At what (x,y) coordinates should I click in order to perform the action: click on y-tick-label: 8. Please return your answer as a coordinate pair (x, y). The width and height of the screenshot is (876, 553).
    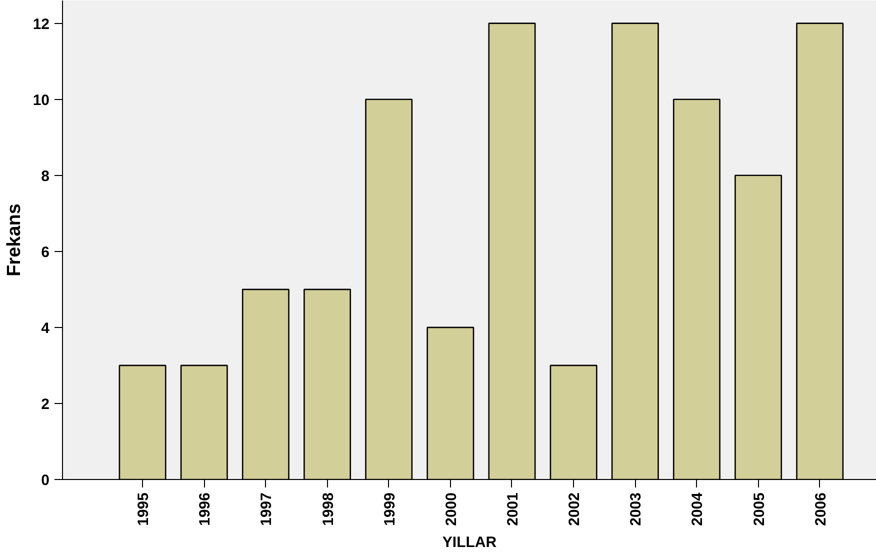
    Looking at the image, I should click on (45, 176).